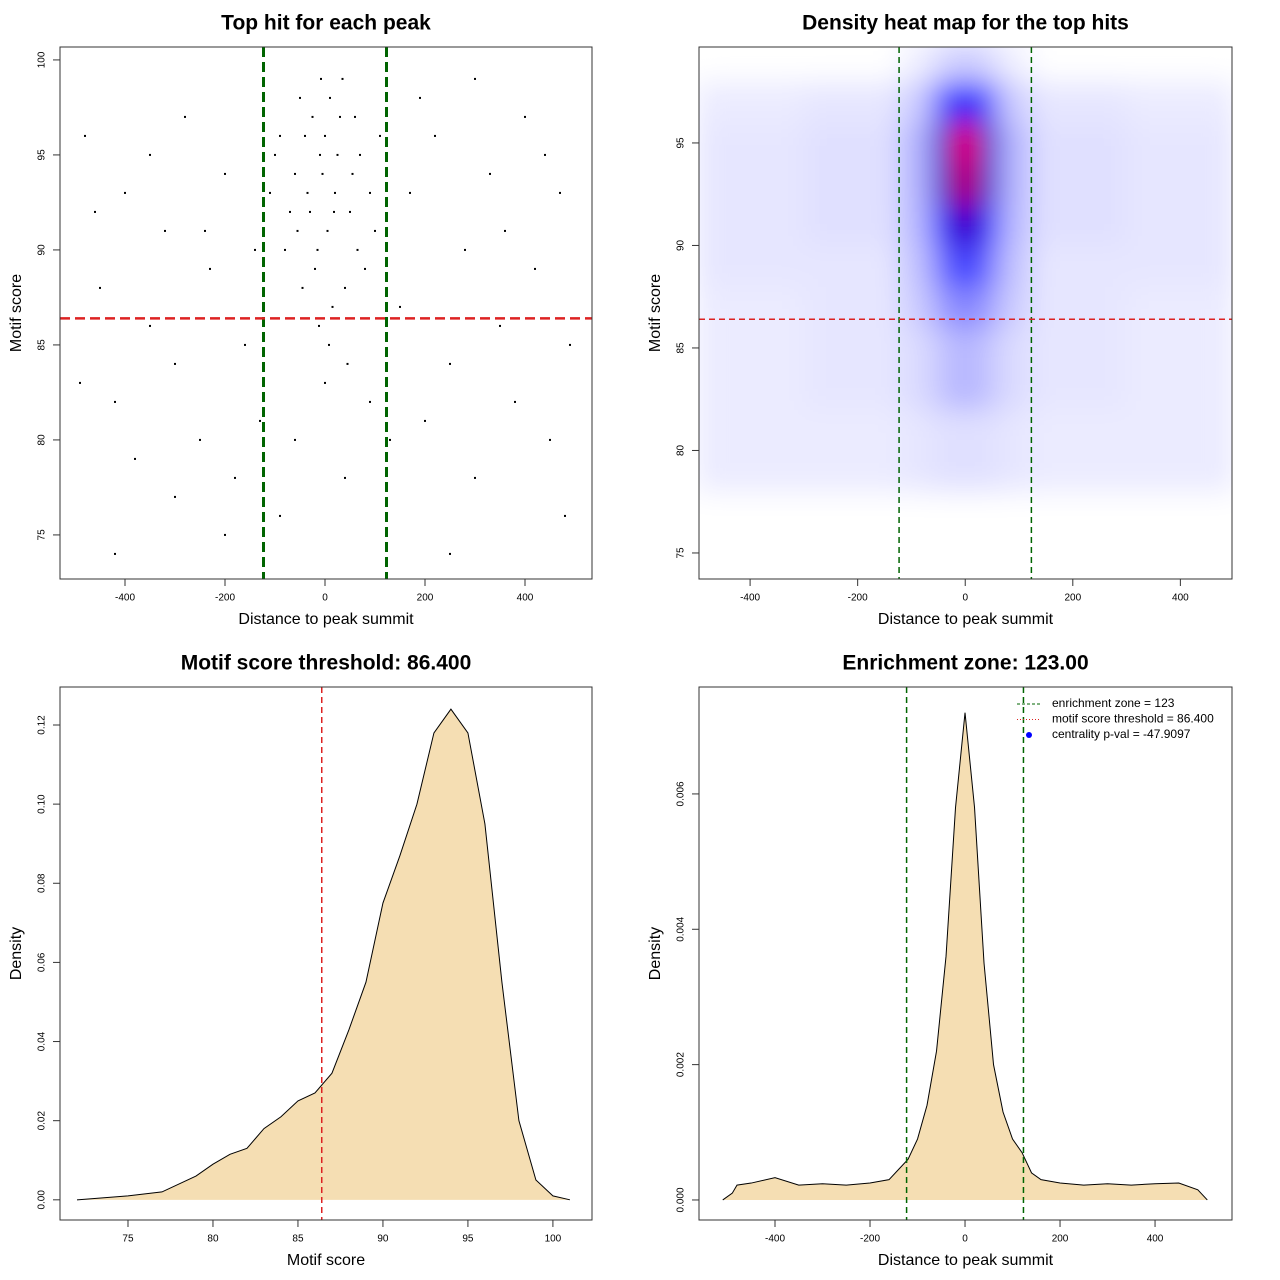 Image resolution: width=1280 pixels, height=1280 pixels. I want to click on legend-label: centrality p-val = -47.9097, so click(1121, 734).